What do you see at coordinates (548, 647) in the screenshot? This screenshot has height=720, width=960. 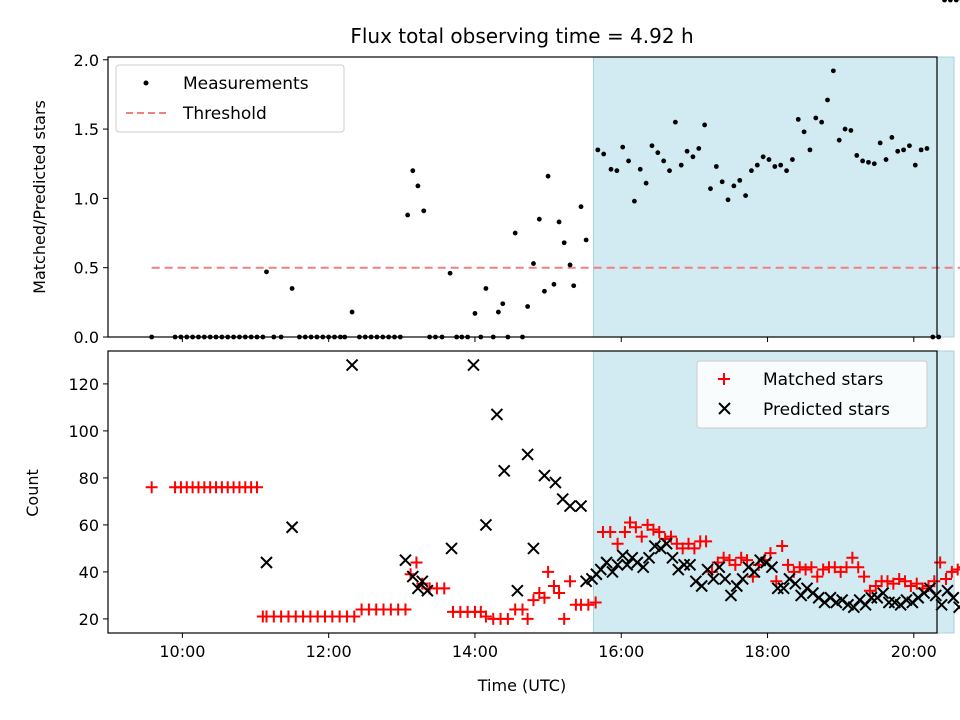 I see `bottom-x-ticks: 10:00 12:00 14:00 16:00 18:00 20:00` at bounding box center [548, 647].